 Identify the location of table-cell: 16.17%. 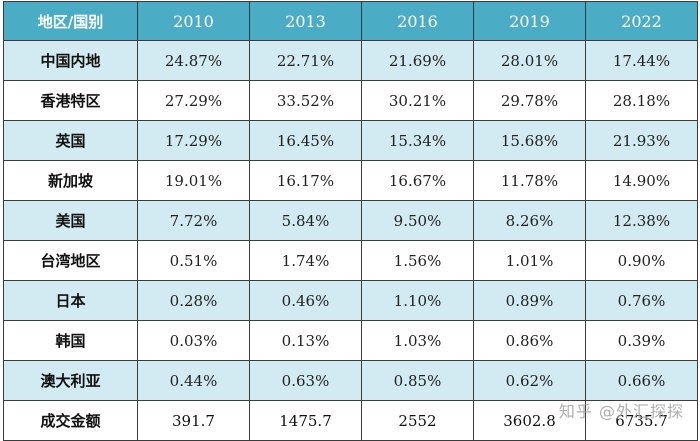
(305, 180).